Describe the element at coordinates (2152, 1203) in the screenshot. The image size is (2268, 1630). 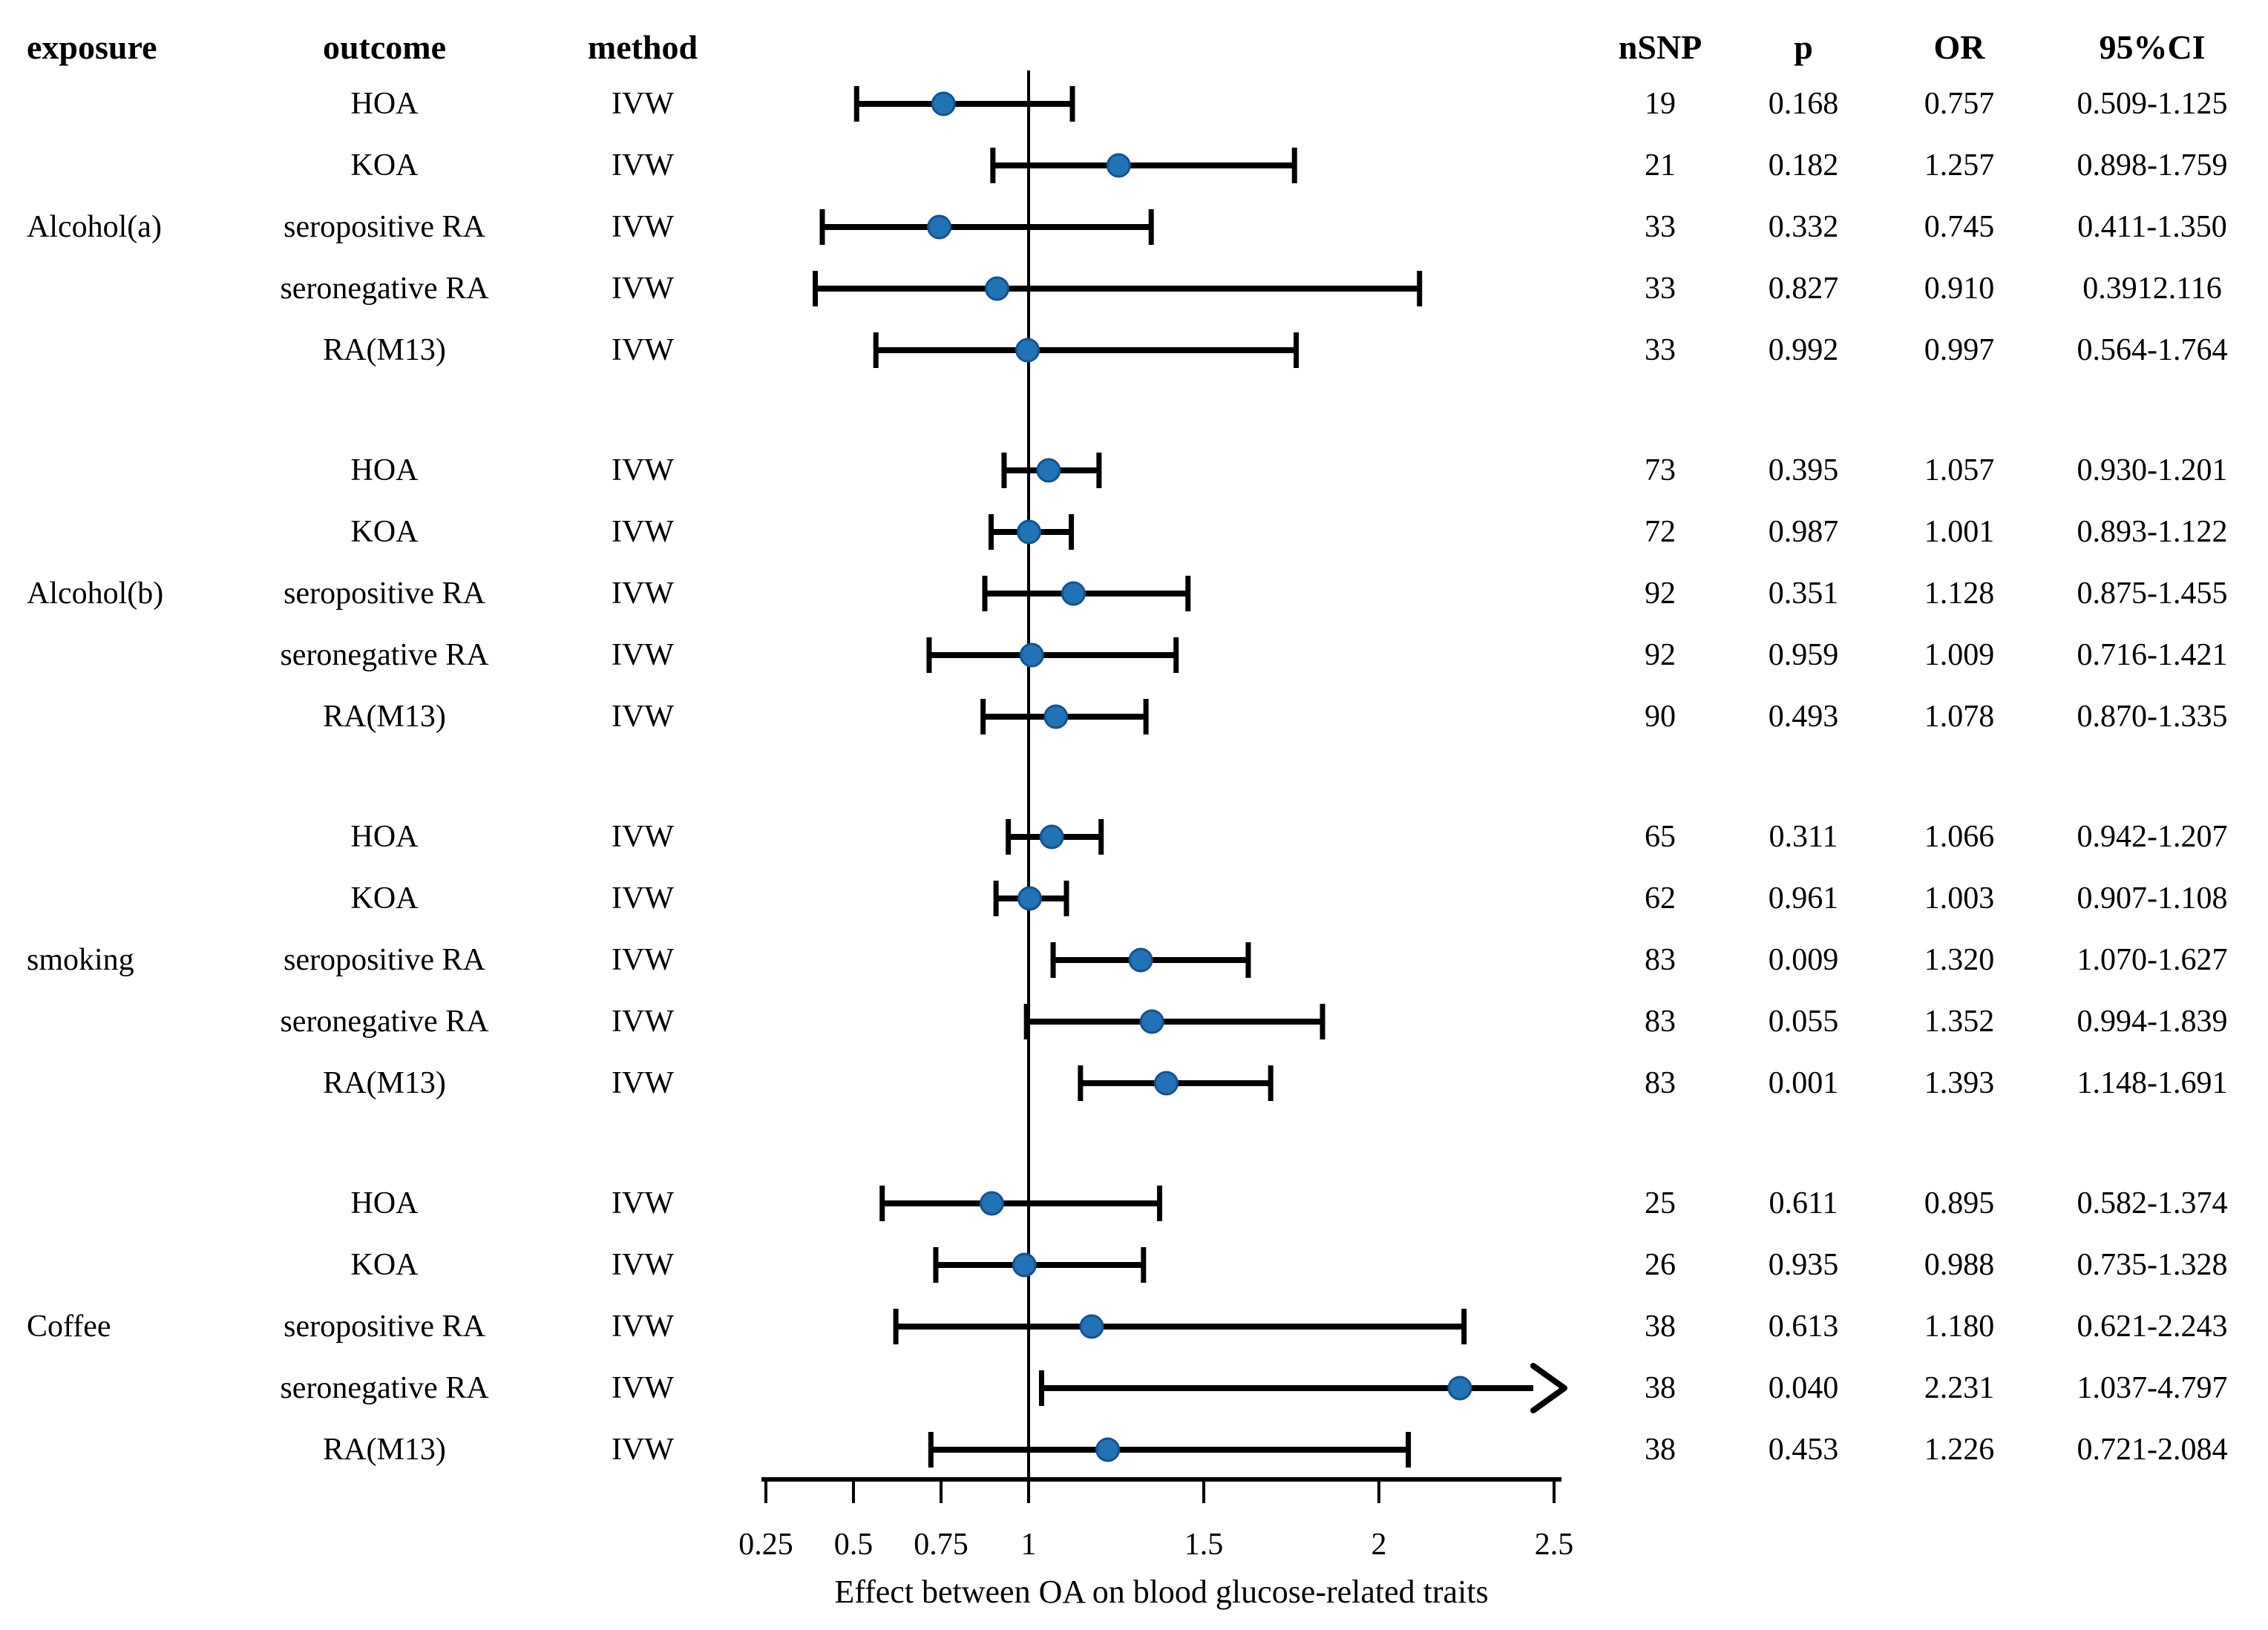
I see `ci-value: 0.582-1.374` at that location.